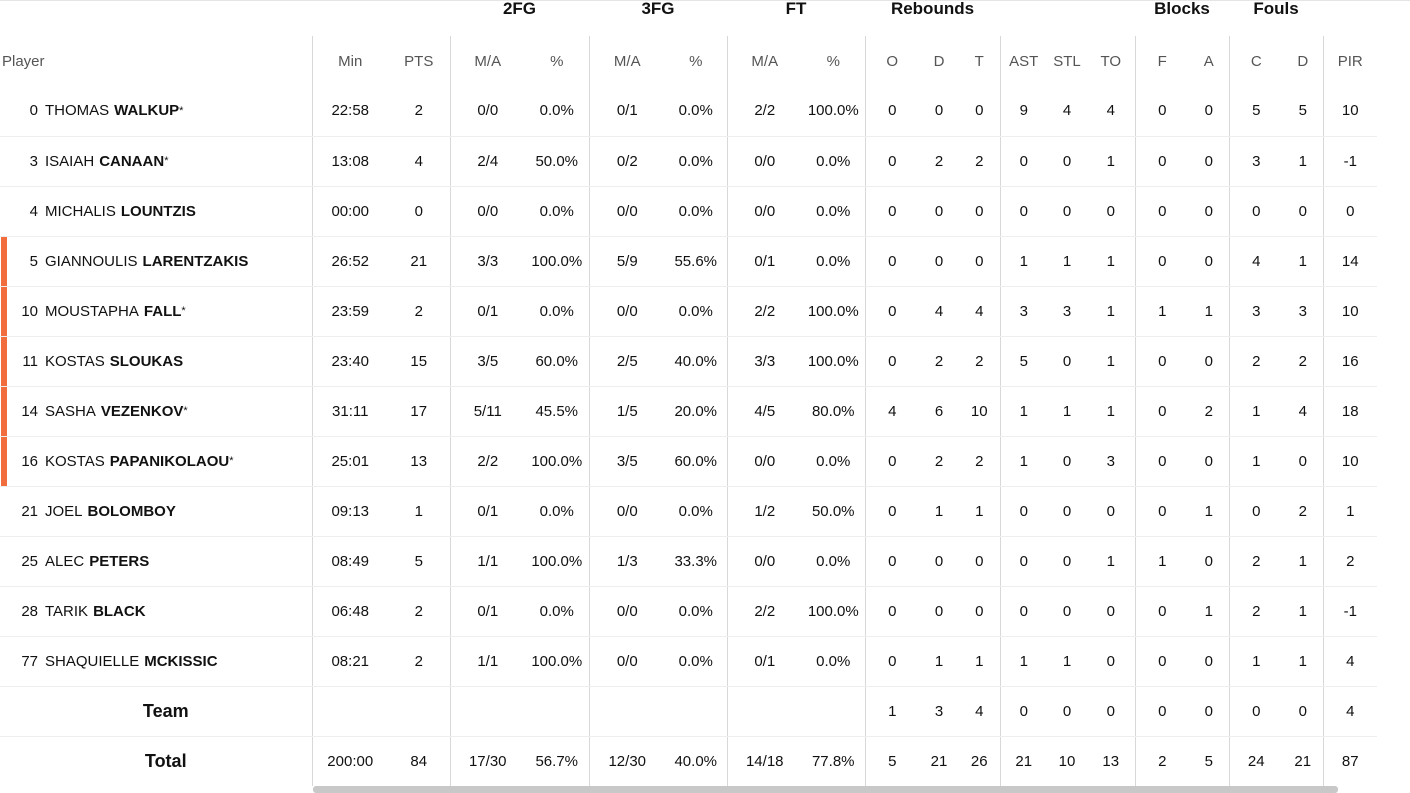 Image resolution: width=1410 pixels, height=793 pixels. What do you see at coordinates (626, 261) in the screenshot?
I see `cell-3fg-ma: 5/9` at bounding box center [626, 261].